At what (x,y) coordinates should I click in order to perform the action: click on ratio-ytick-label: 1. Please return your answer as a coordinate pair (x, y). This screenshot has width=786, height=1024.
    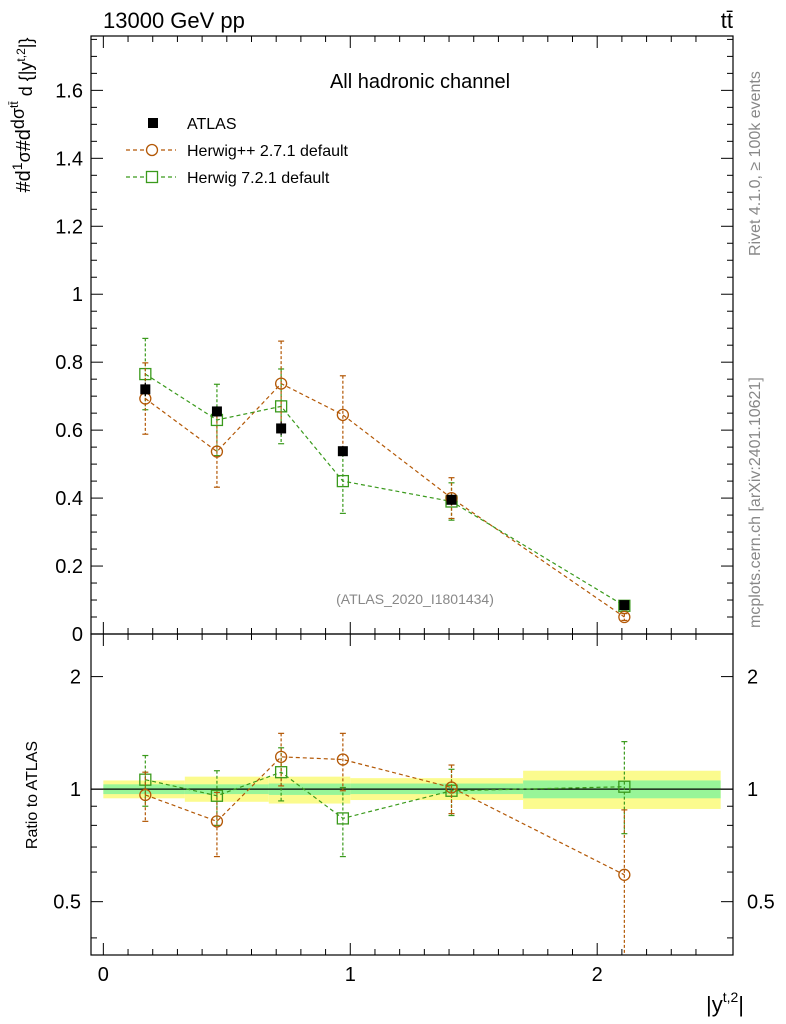
    Looking at the image, I should click on (75, 790).